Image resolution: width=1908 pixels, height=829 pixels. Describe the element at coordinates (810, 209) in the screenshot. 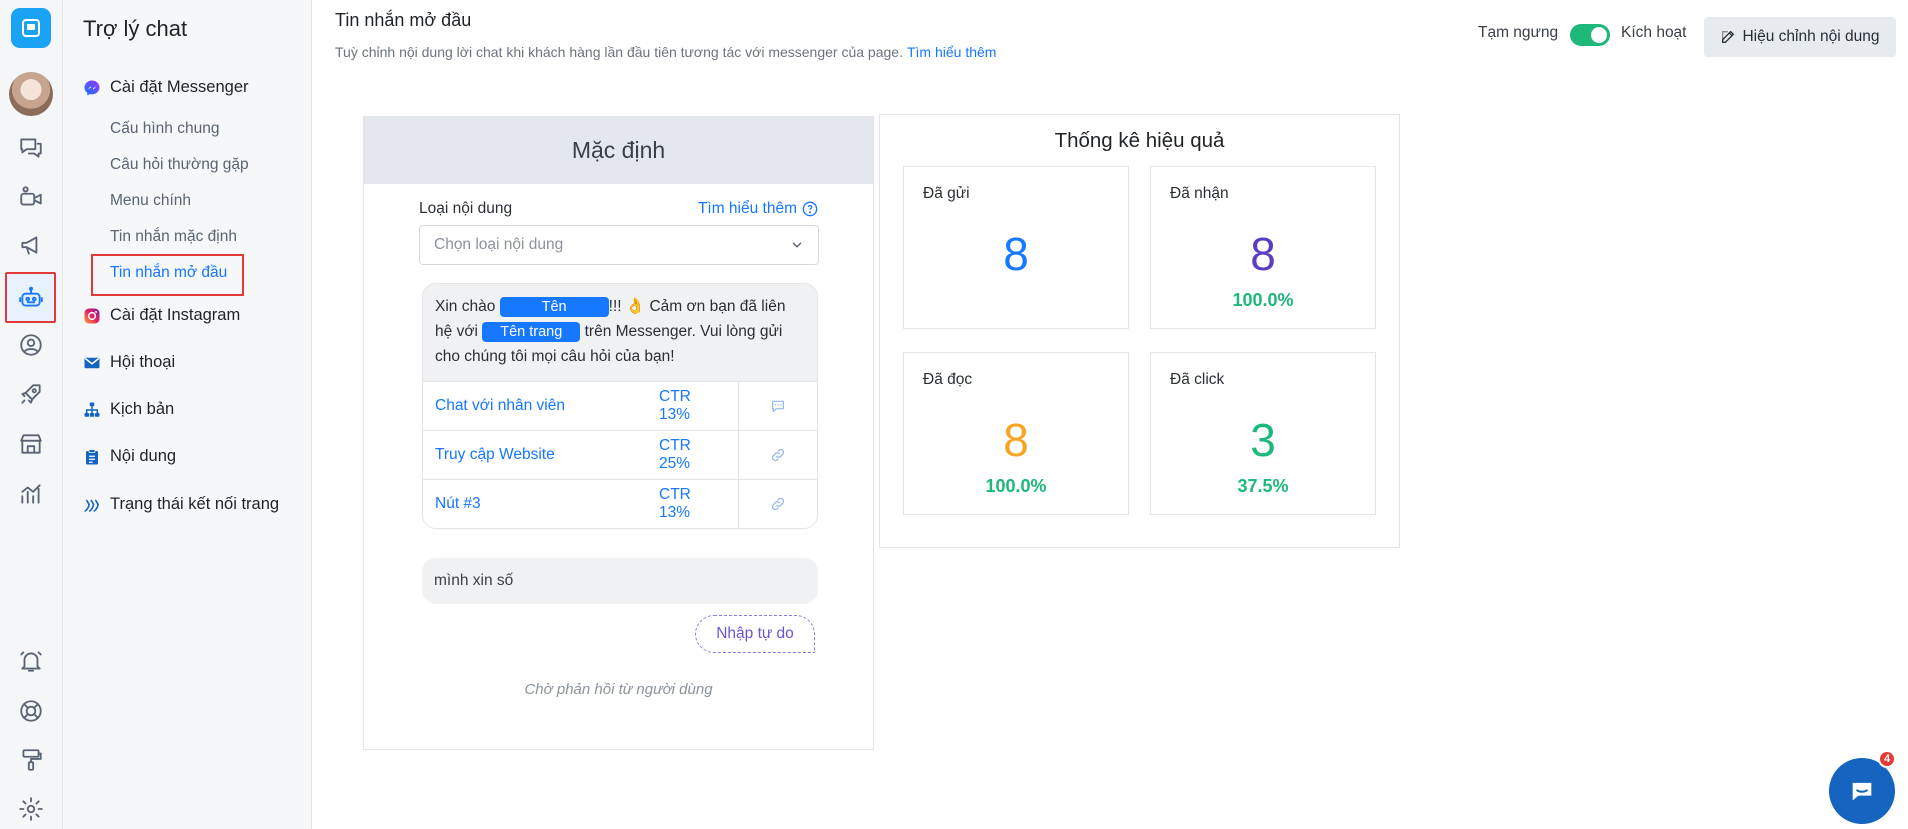

I see `help-circle-icon` at that location.